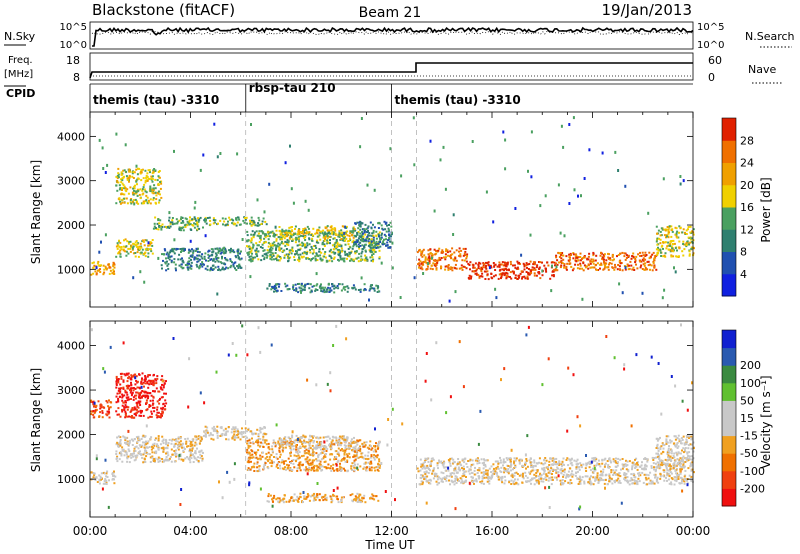  What do you see at coordinates (391, 70) in the screenshot?
I see `freq-trace` at bounding box center [391, 70].